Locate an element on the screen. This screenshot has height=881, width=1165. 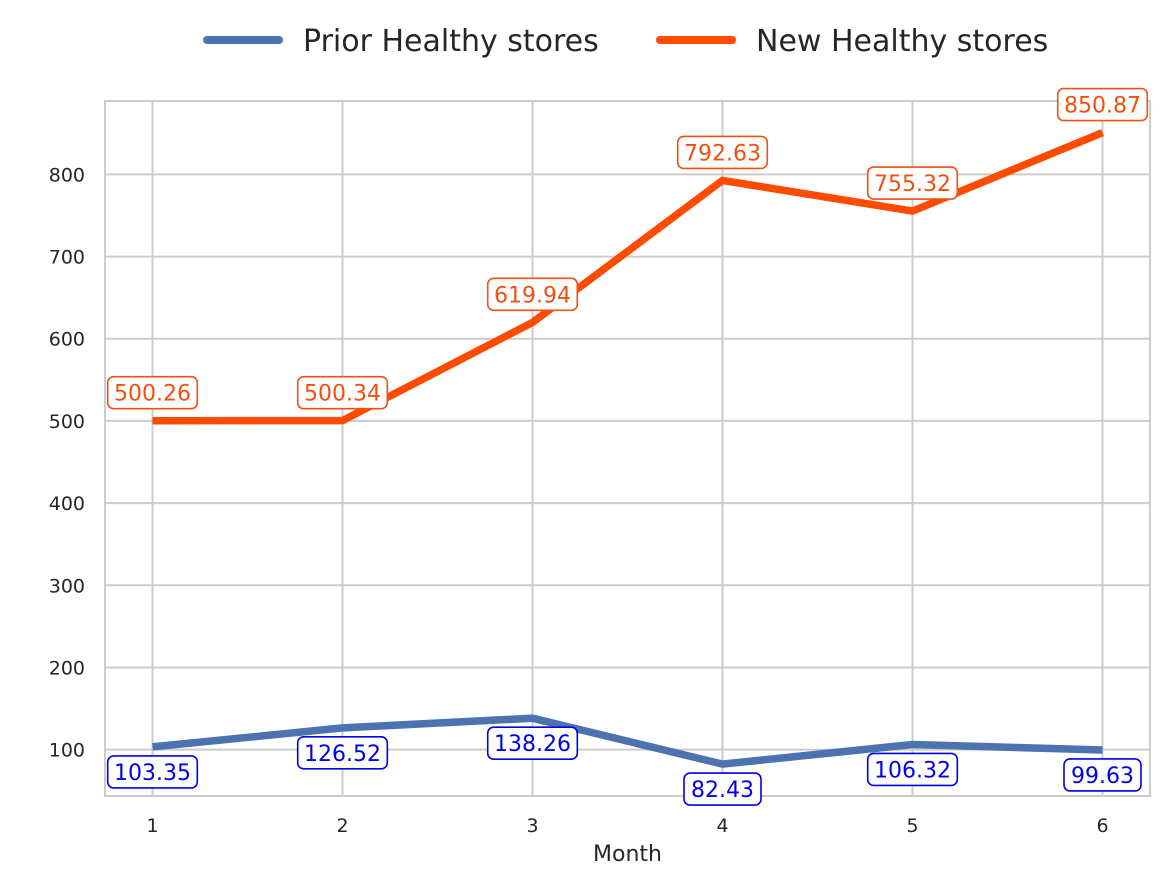
x-axis-title: Month is located at coordinates (627, 854).